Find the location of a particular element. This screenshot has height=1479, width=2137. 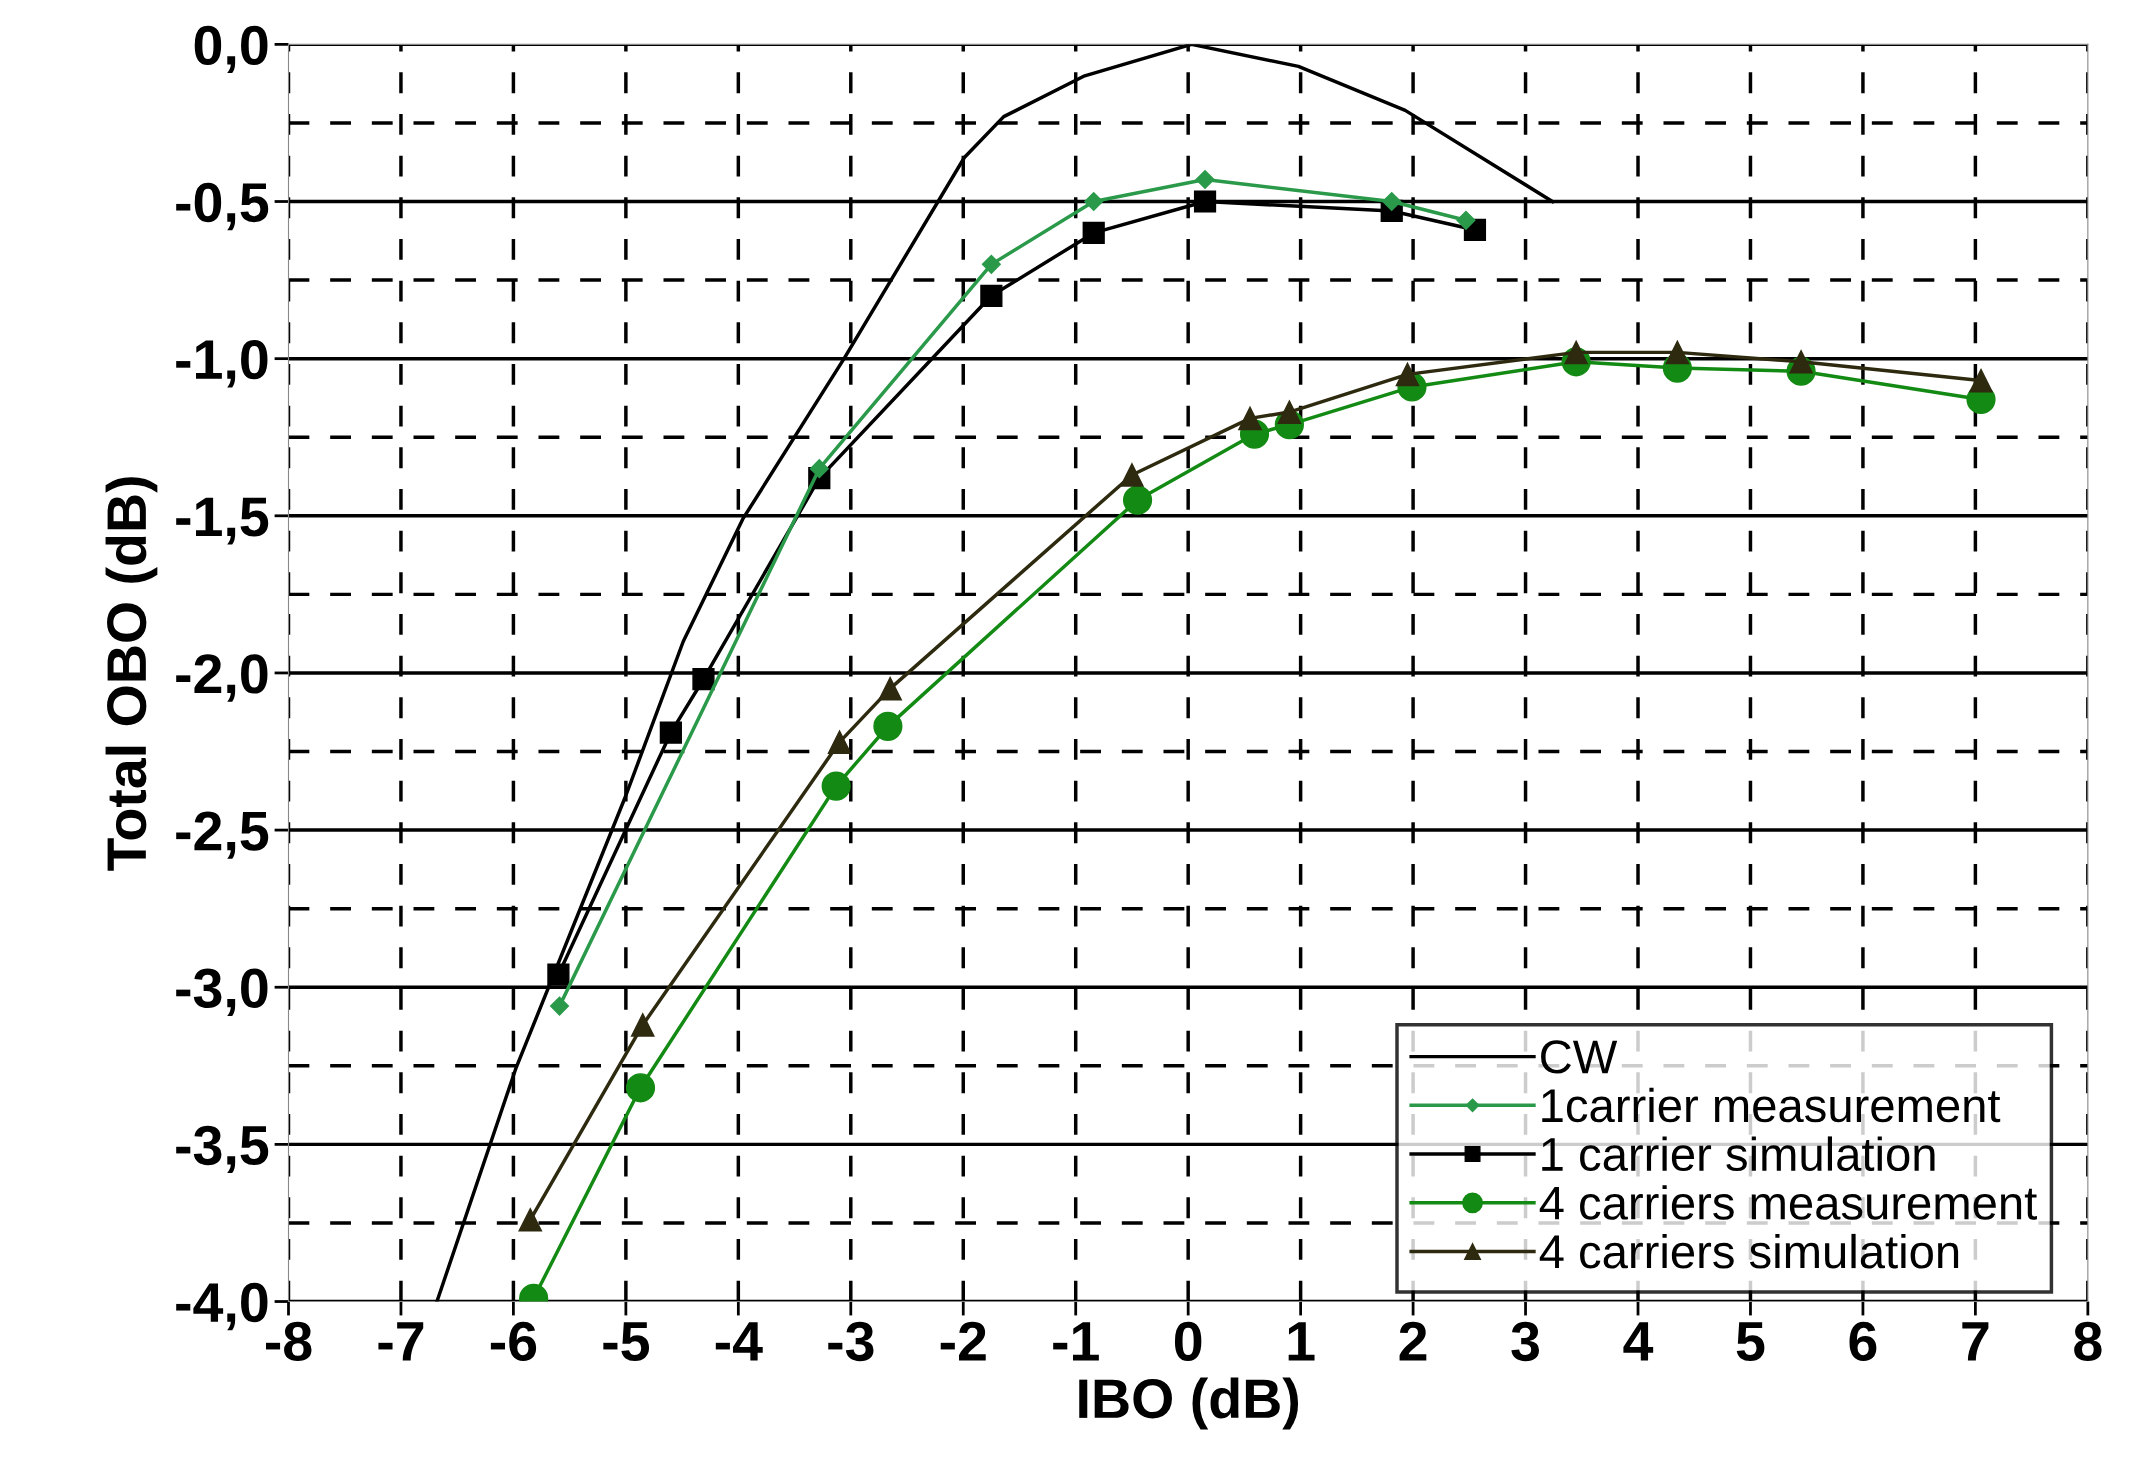

y-tick-label: -2,5 is located at coordinates (222, 835).